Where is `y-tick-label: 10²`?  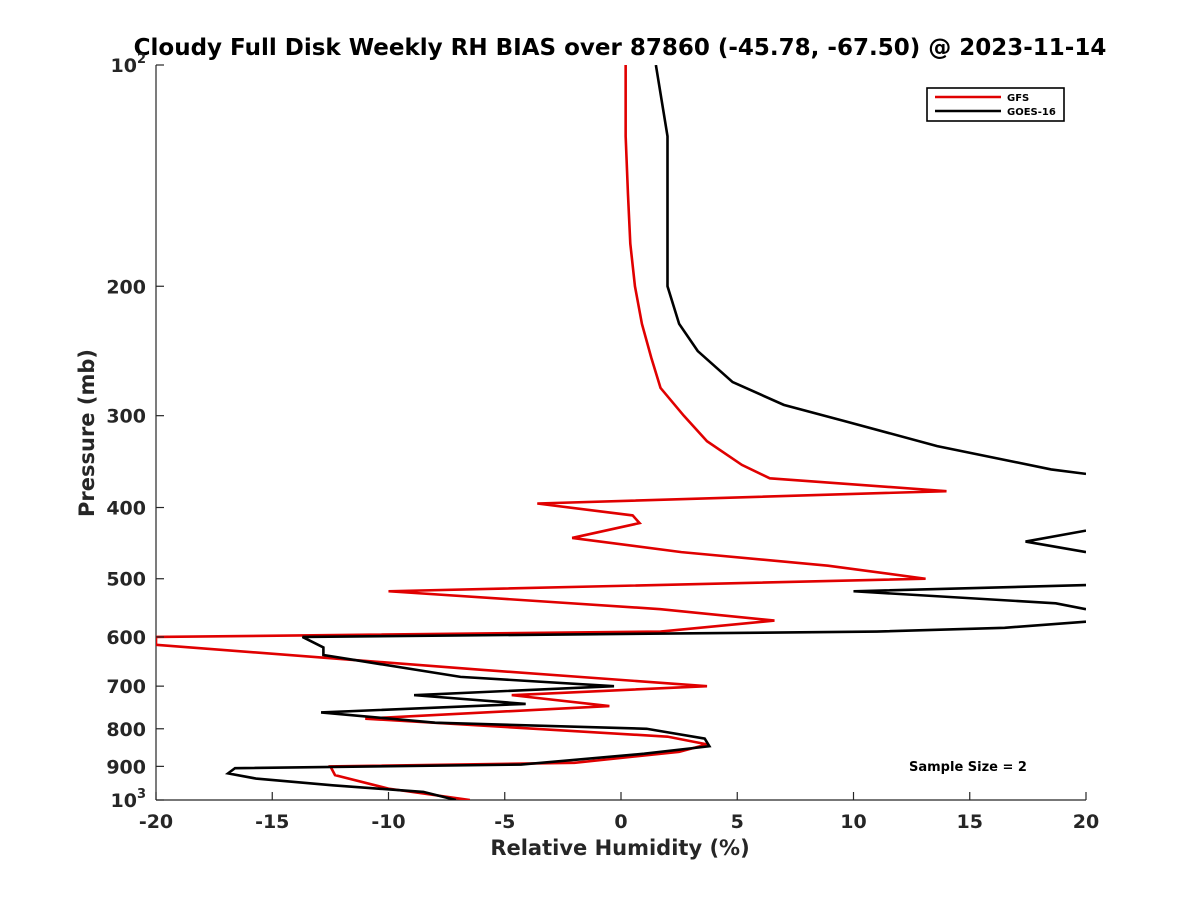
y-tick-label: 10² is located at coordinates (129, 64).